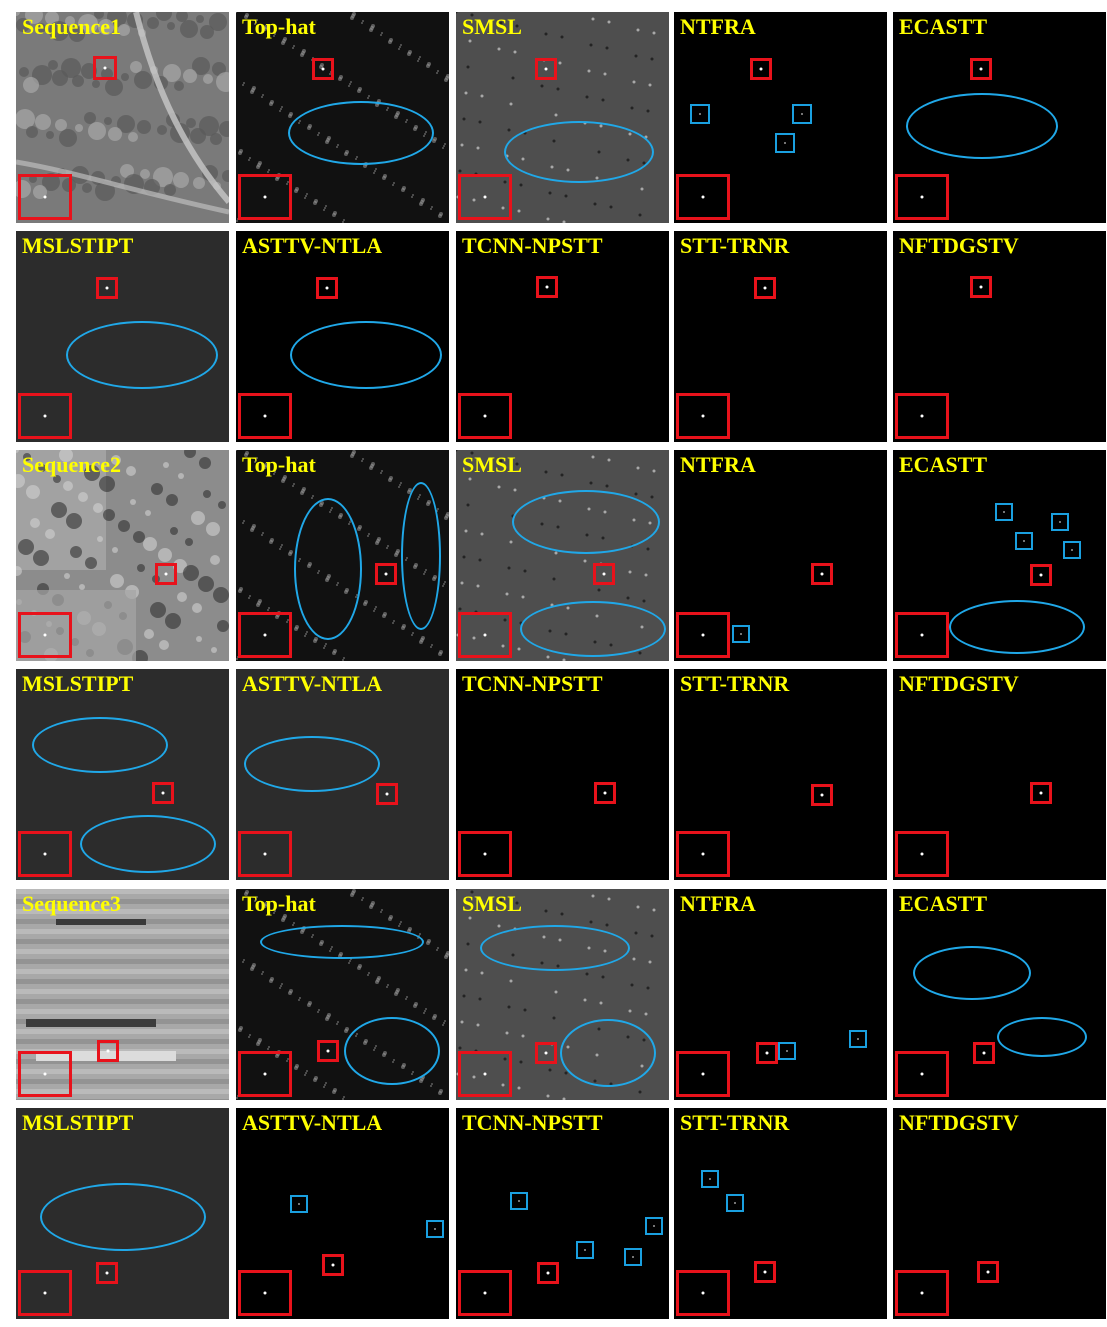 Image resolution: width=1107 pixels, height=1327 pixels. Describe the element at coordinates (492, 464) in the screenshot. I see `method-label: SMSL` at that location.